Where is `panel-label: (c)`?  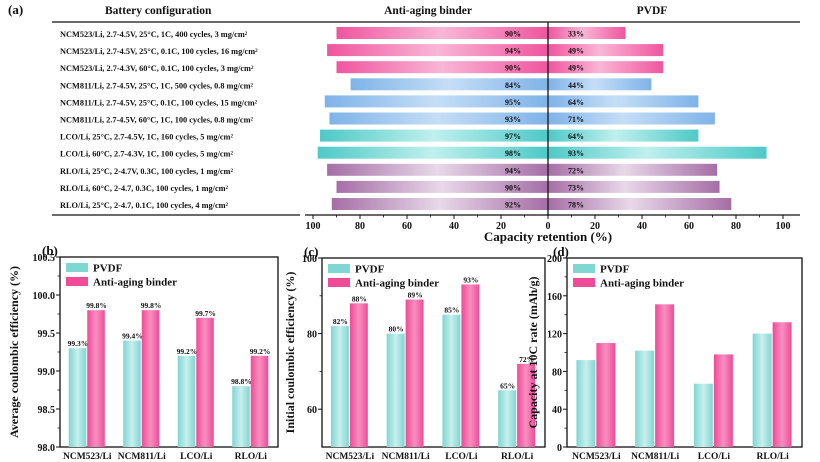
panel-label: (c) is located at coordinates (311, 251).